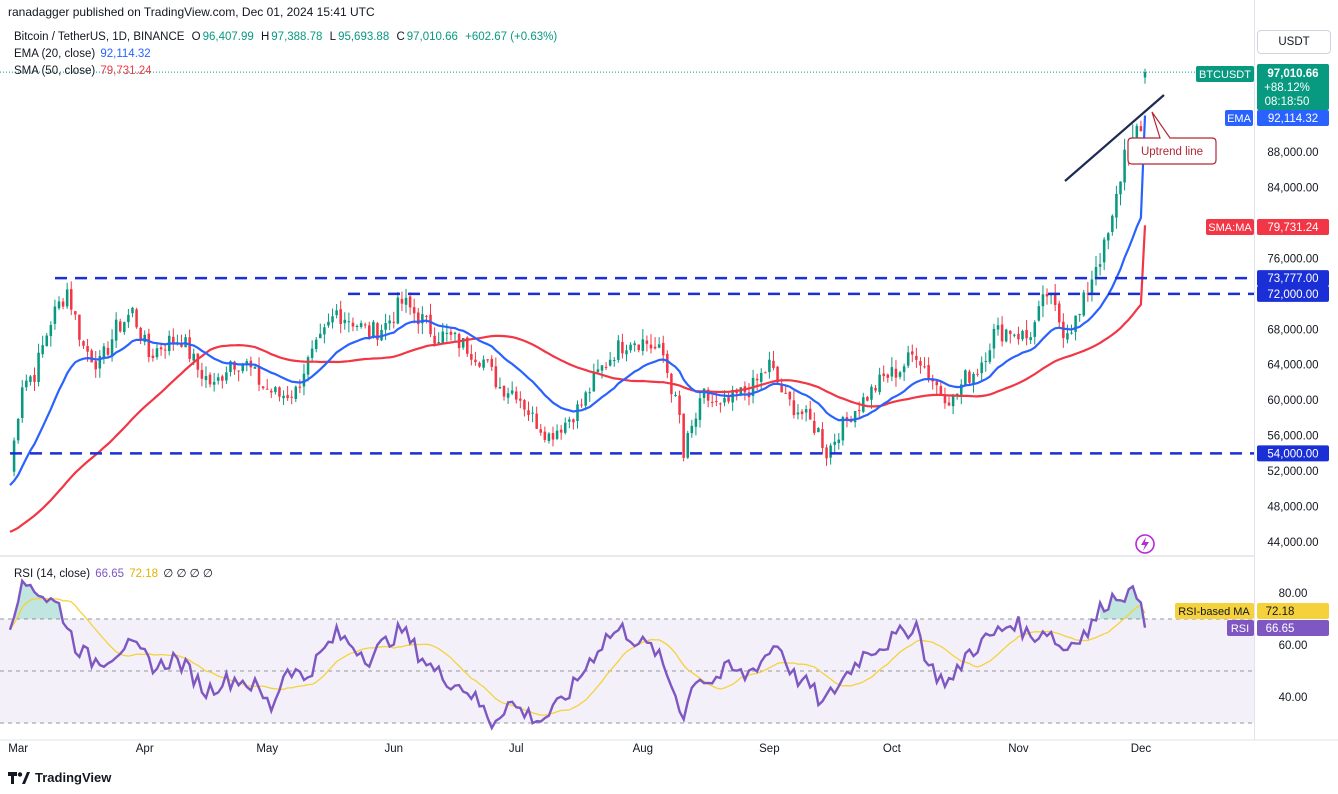 The width and height of the screenshot is (1338, 794). Describe the element at coordinates (1172, 152) in the screenshot. I see `annotation-label: Uptrend line` at that location.